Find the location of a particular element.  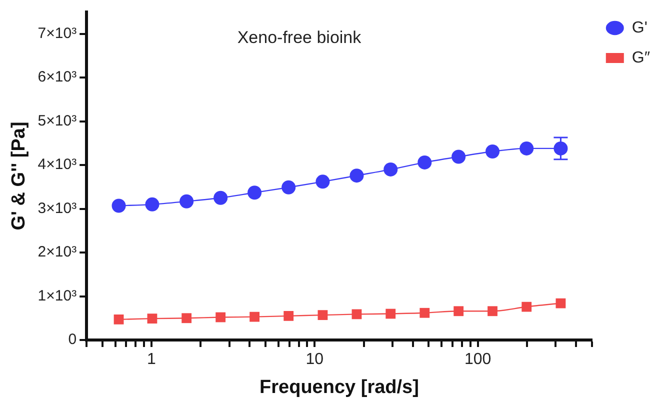

y-tick-label: 1×10³ is located at coordinates (57, 295).